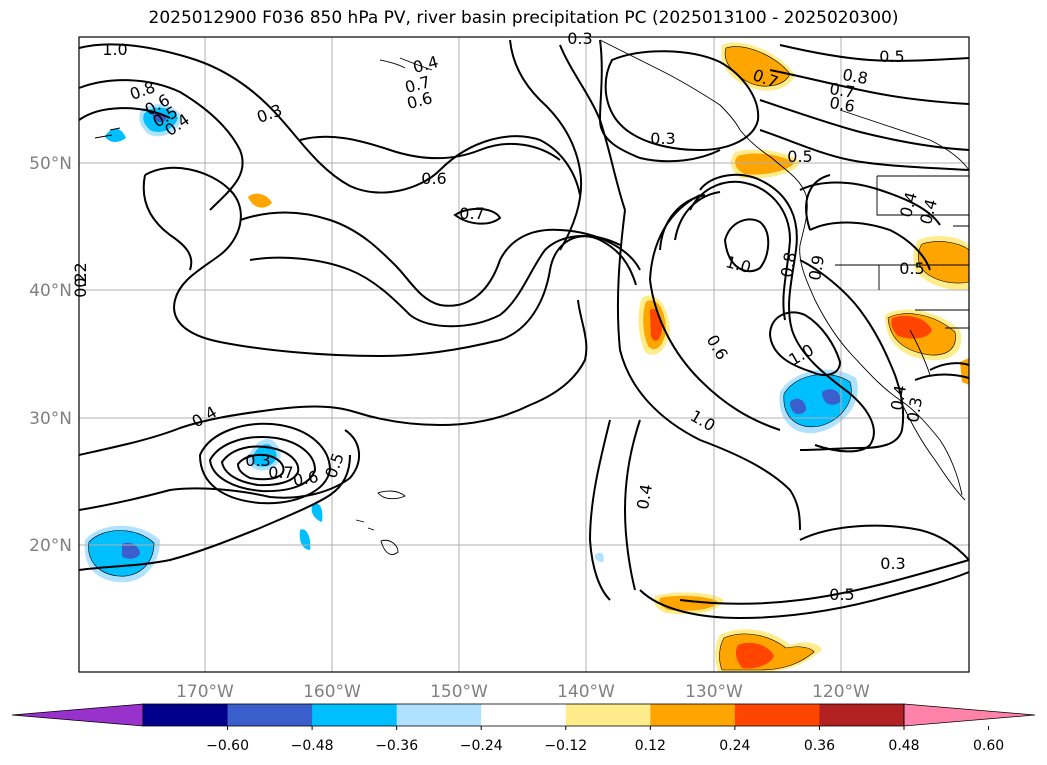 The width and height of the screenshot is (1047, 765). What do you see at coordinates (205, 692) in the screenshot?
I see `lon-label: 170°W` at bounding box center [205, 692].